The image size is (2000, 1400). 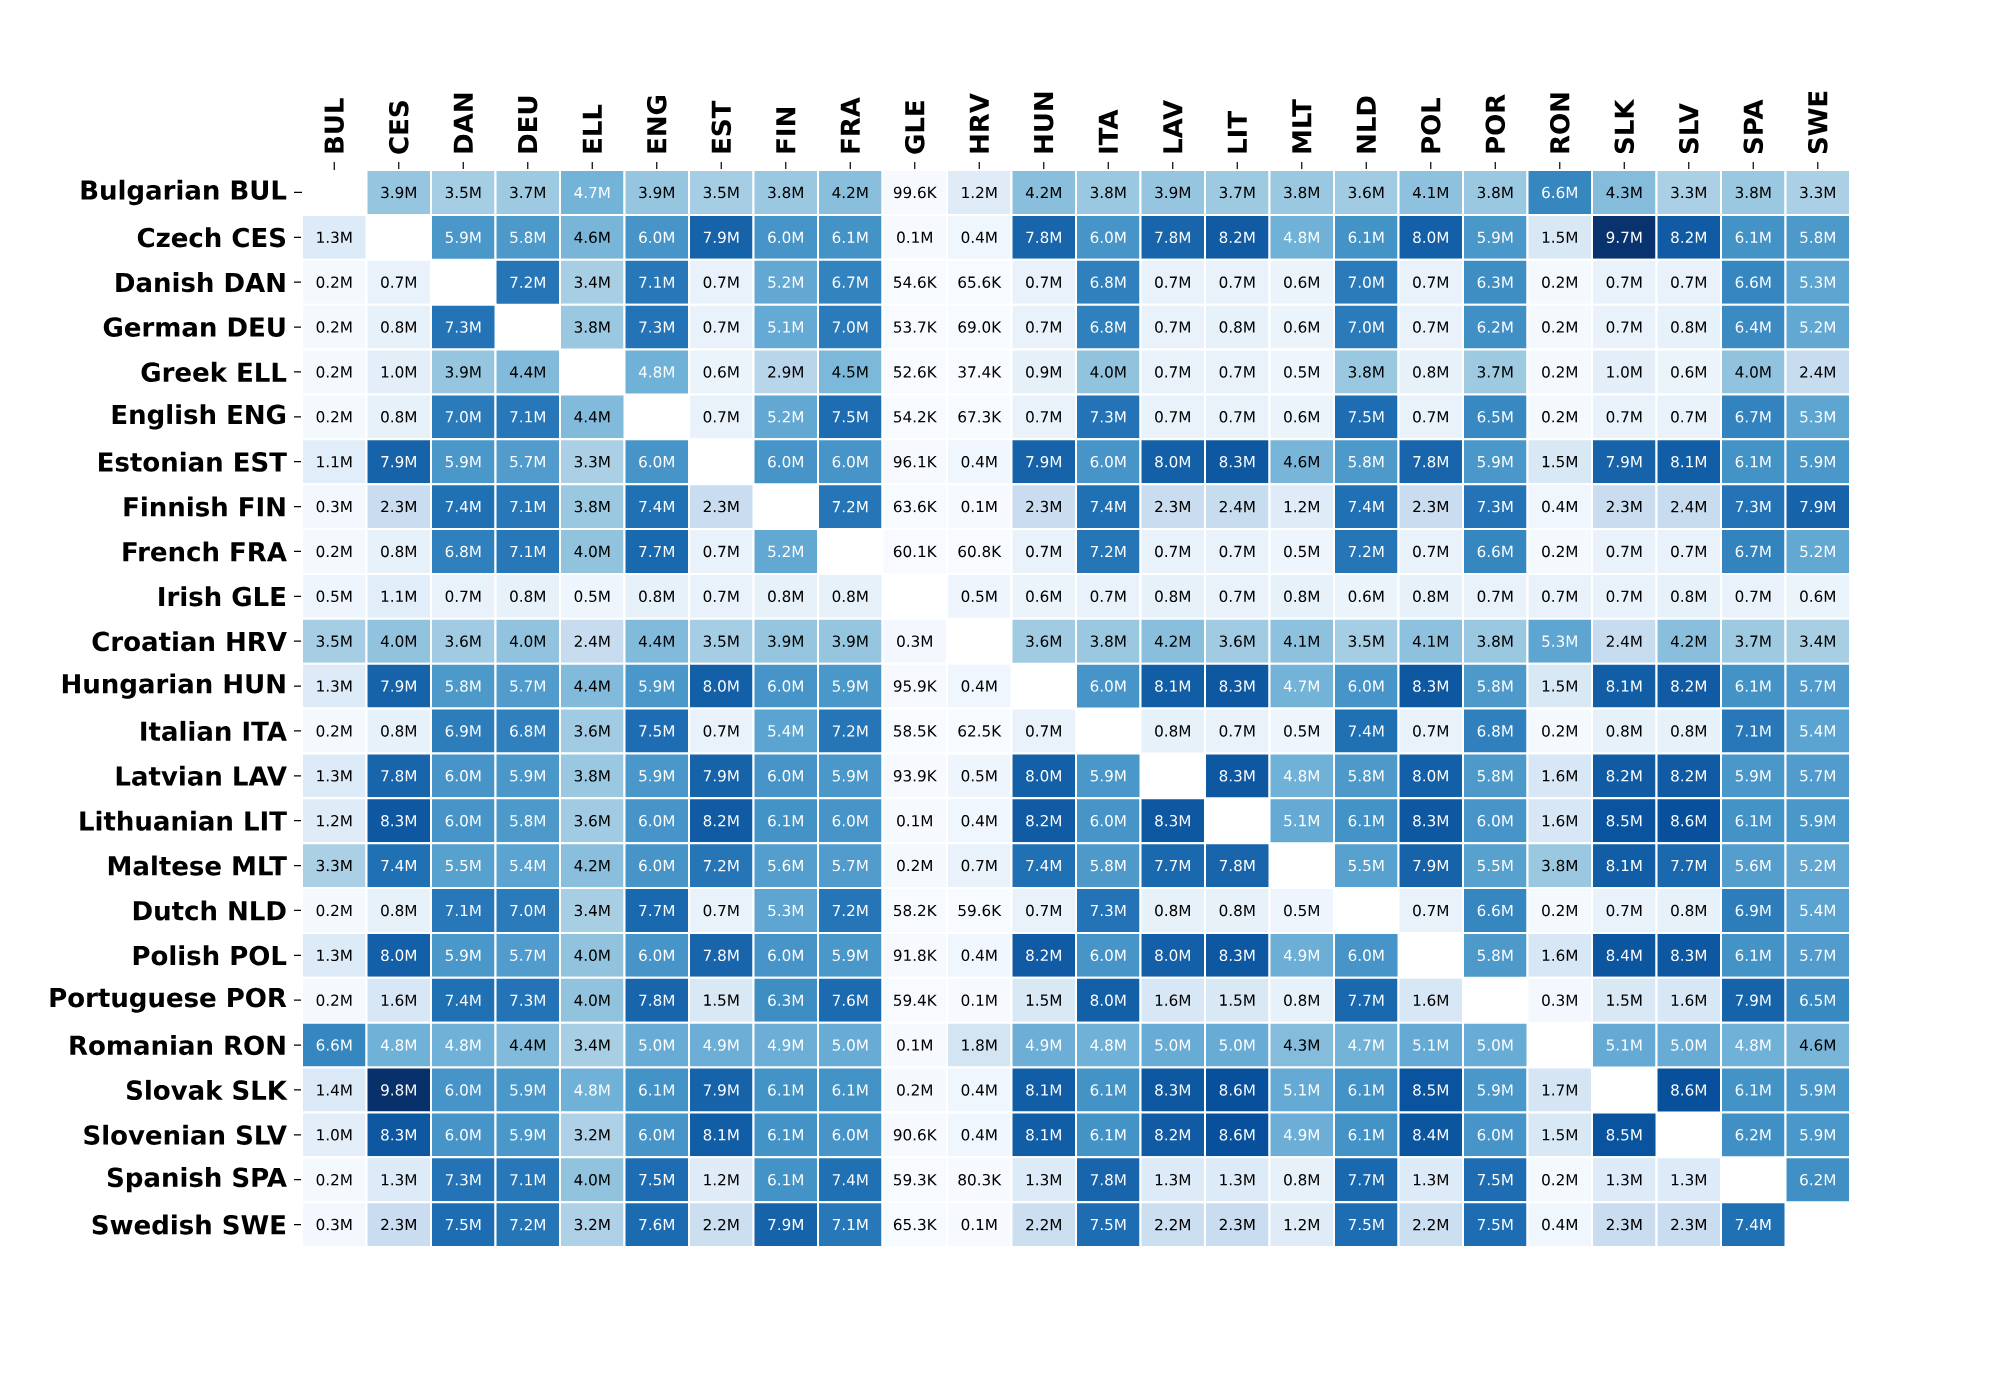 I want to click on data-label: 5.1M, so click(x=1430, y=1045).